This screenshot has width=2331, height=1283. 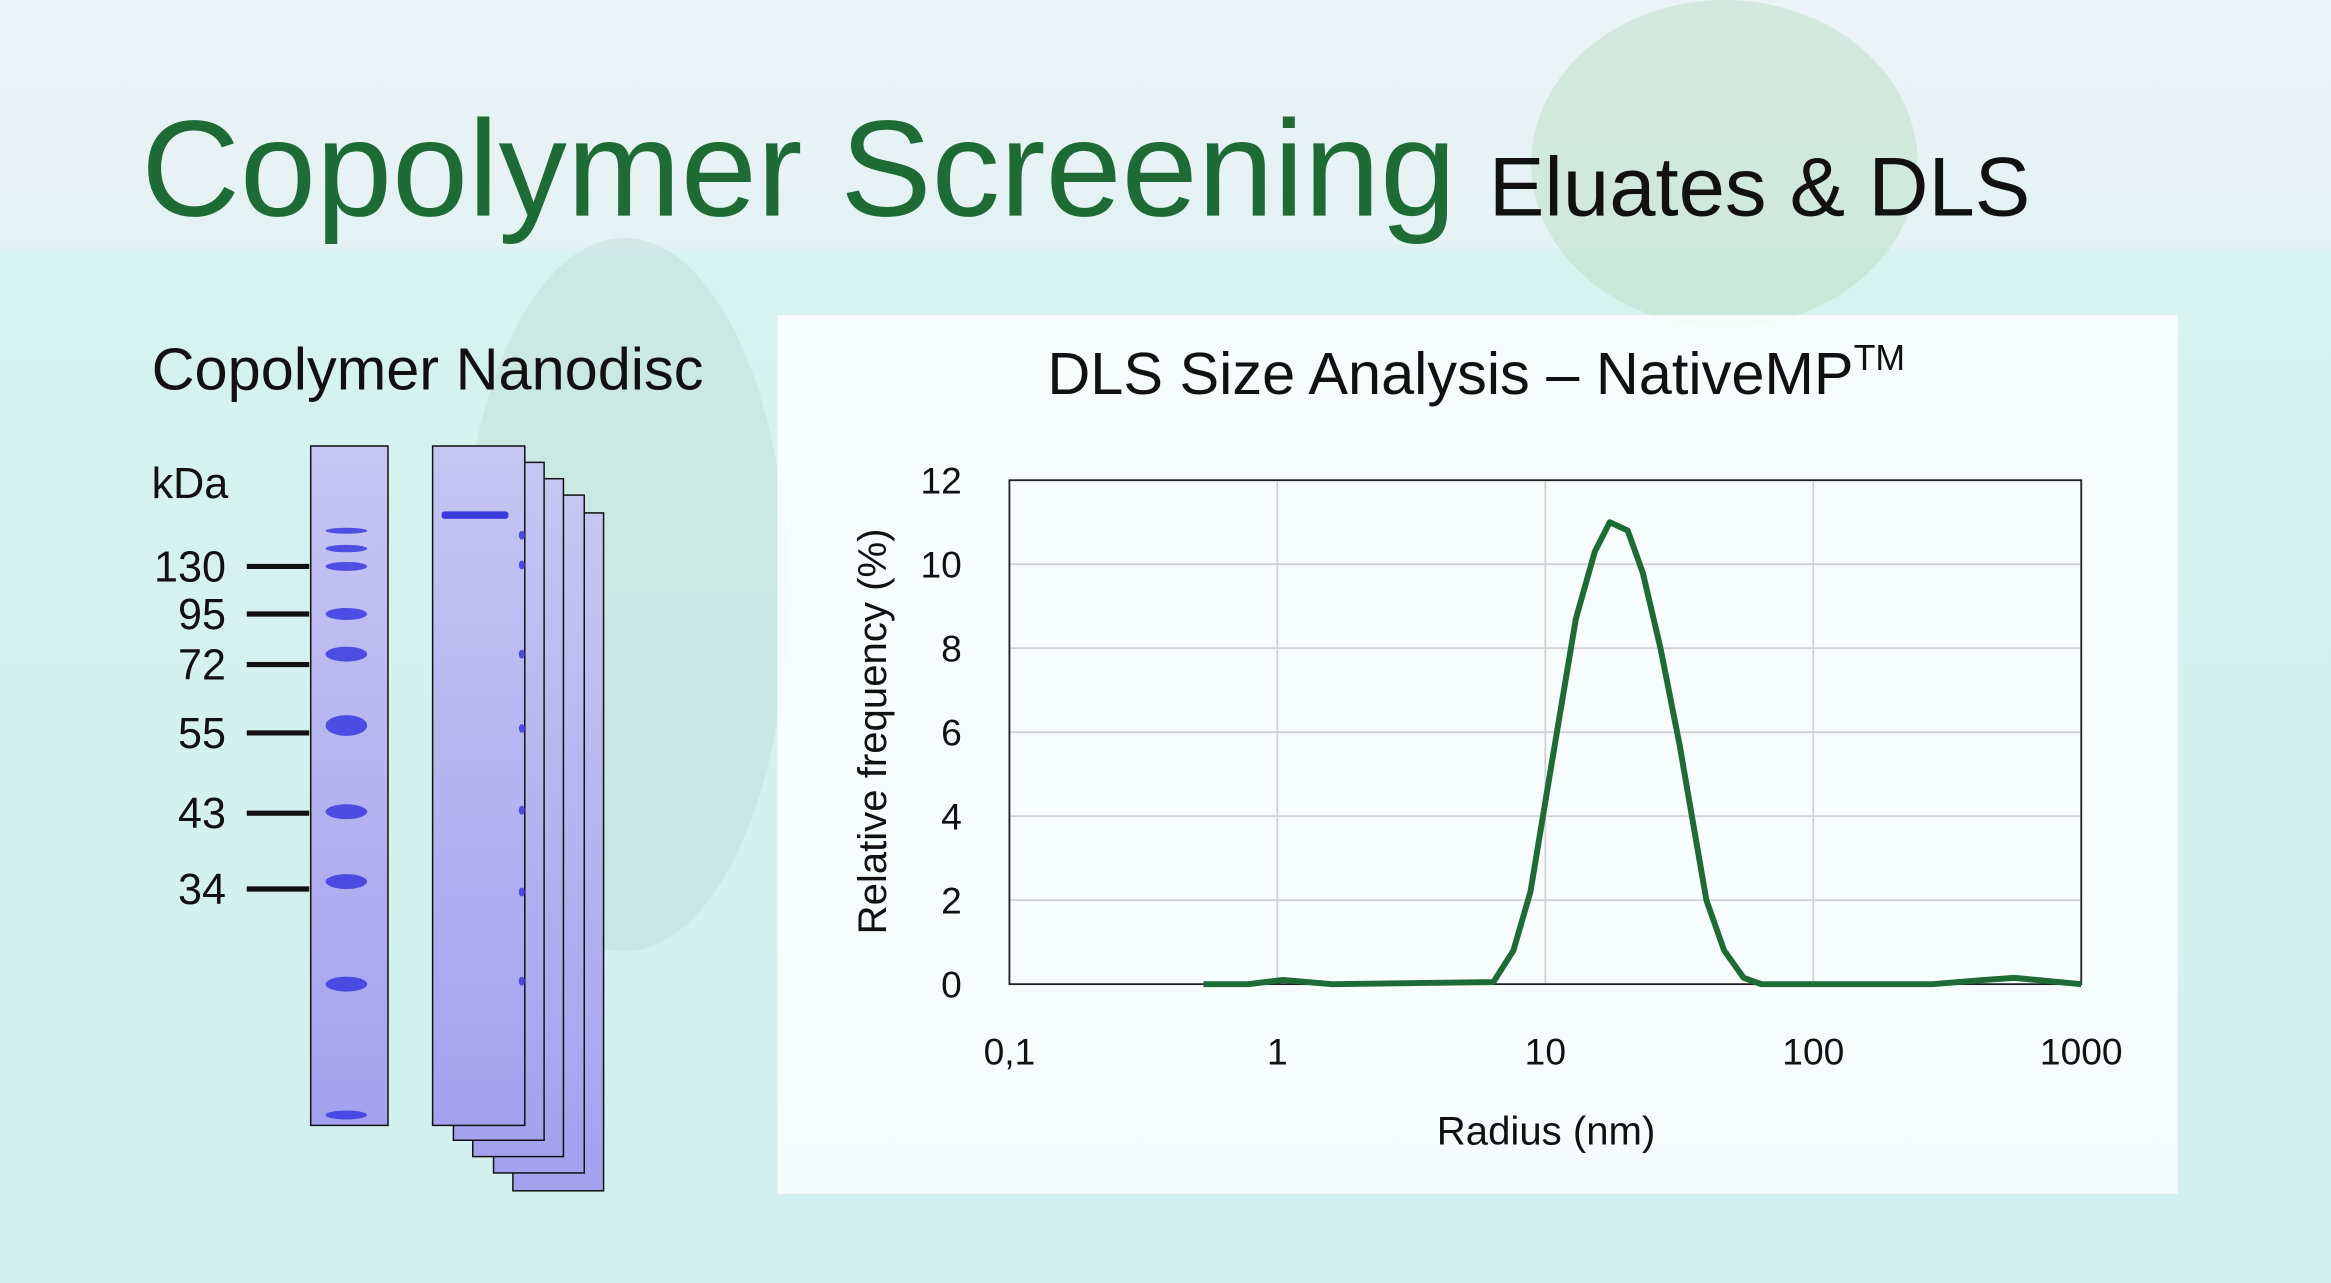 I want to click on marker-label: 34, so click(x=202, y=890).